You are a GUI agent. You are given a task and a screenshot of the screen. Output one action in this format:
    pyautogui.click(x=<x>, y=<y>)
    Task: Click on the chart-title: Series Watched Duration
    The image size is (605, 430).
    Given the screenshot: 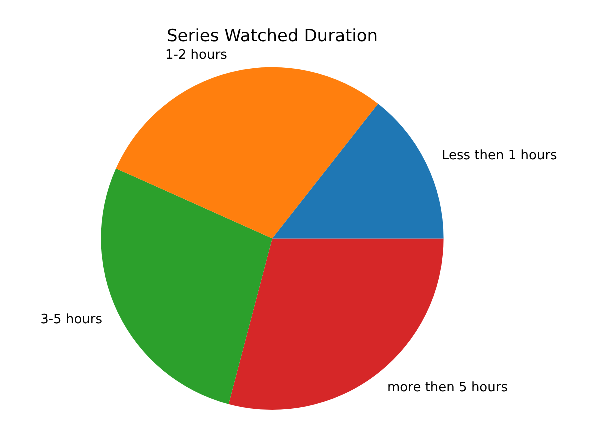 What is the action you would take?
    pyautogui.click(x=272, y=36)
    